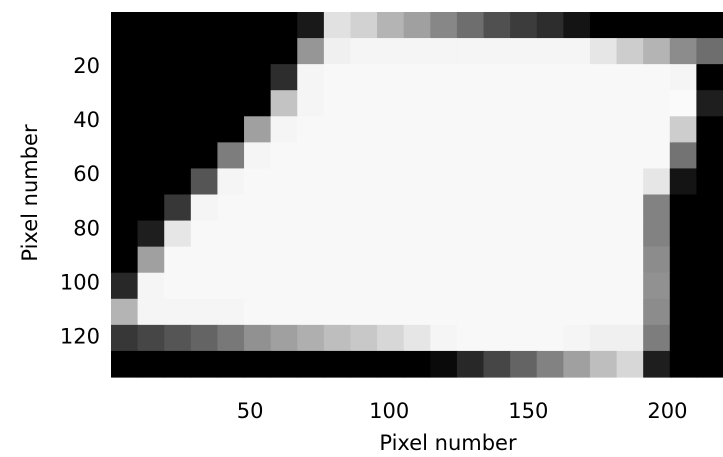 This screenshot has width=723, height=457. Describe the element at coordinates (86, 120) in the screenshot. I see `y-tick-label: 40` at that location.